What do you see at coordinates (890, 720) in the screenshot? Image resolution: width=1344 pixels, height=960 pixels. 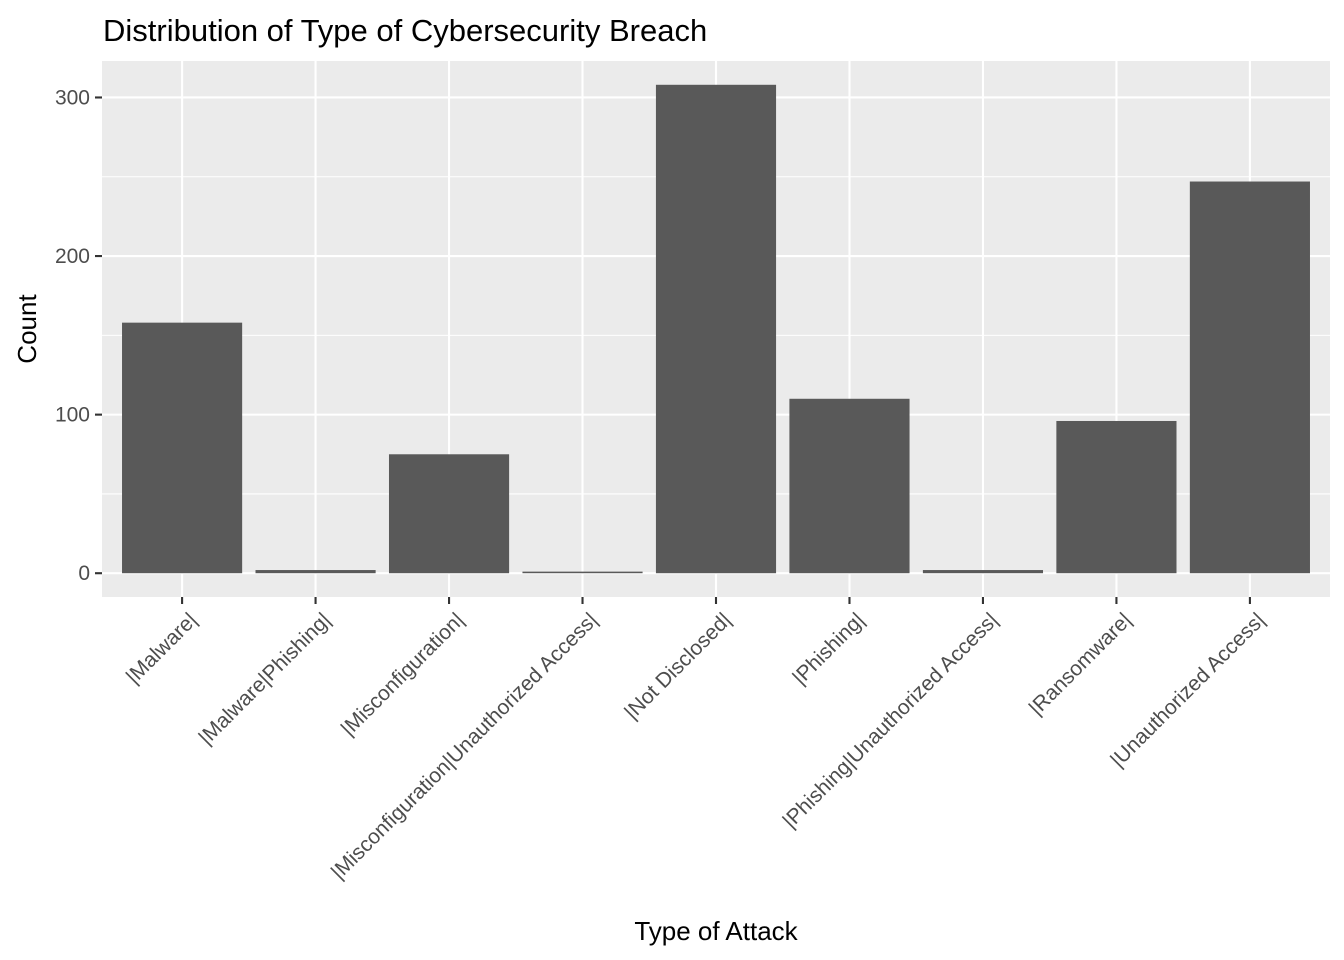 I see `x-tick-label: |Phishing|Unauthorized Access|` at bounding box center [890, 720].